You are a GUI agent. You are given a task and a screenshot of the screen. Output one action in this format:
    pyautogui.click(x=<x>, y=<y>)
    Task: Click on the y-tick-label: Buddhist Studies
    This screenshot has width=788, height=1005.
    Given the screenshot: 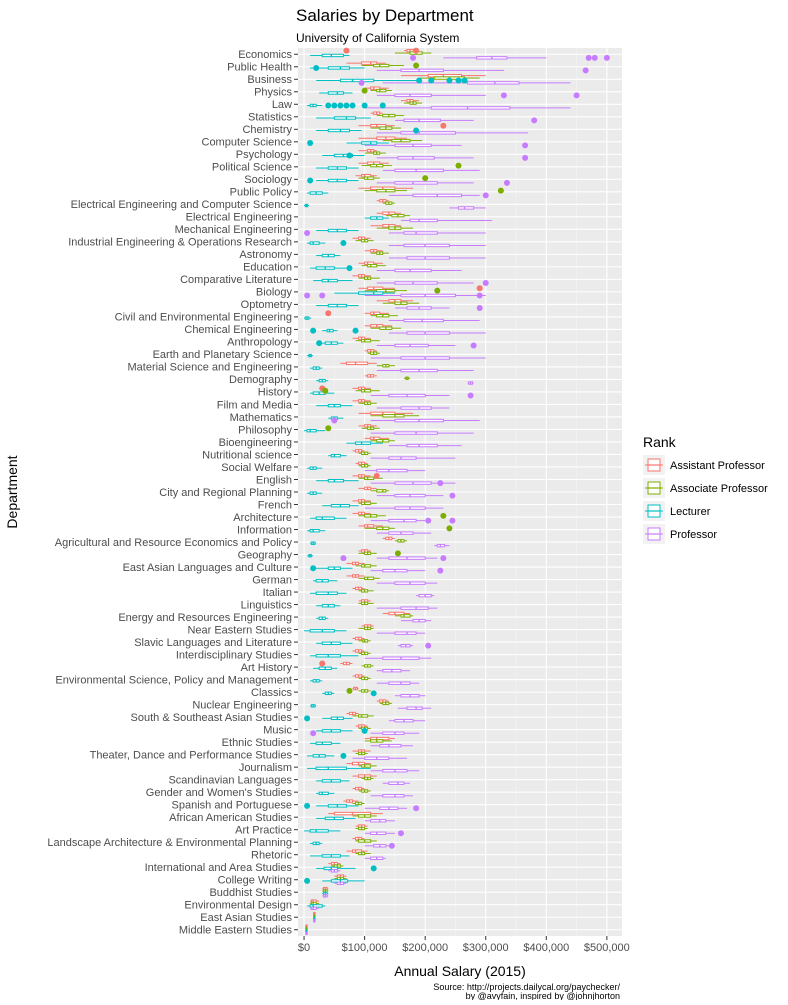 What is the action you would take?
    pyautogui.click(x=250, y=893)
    